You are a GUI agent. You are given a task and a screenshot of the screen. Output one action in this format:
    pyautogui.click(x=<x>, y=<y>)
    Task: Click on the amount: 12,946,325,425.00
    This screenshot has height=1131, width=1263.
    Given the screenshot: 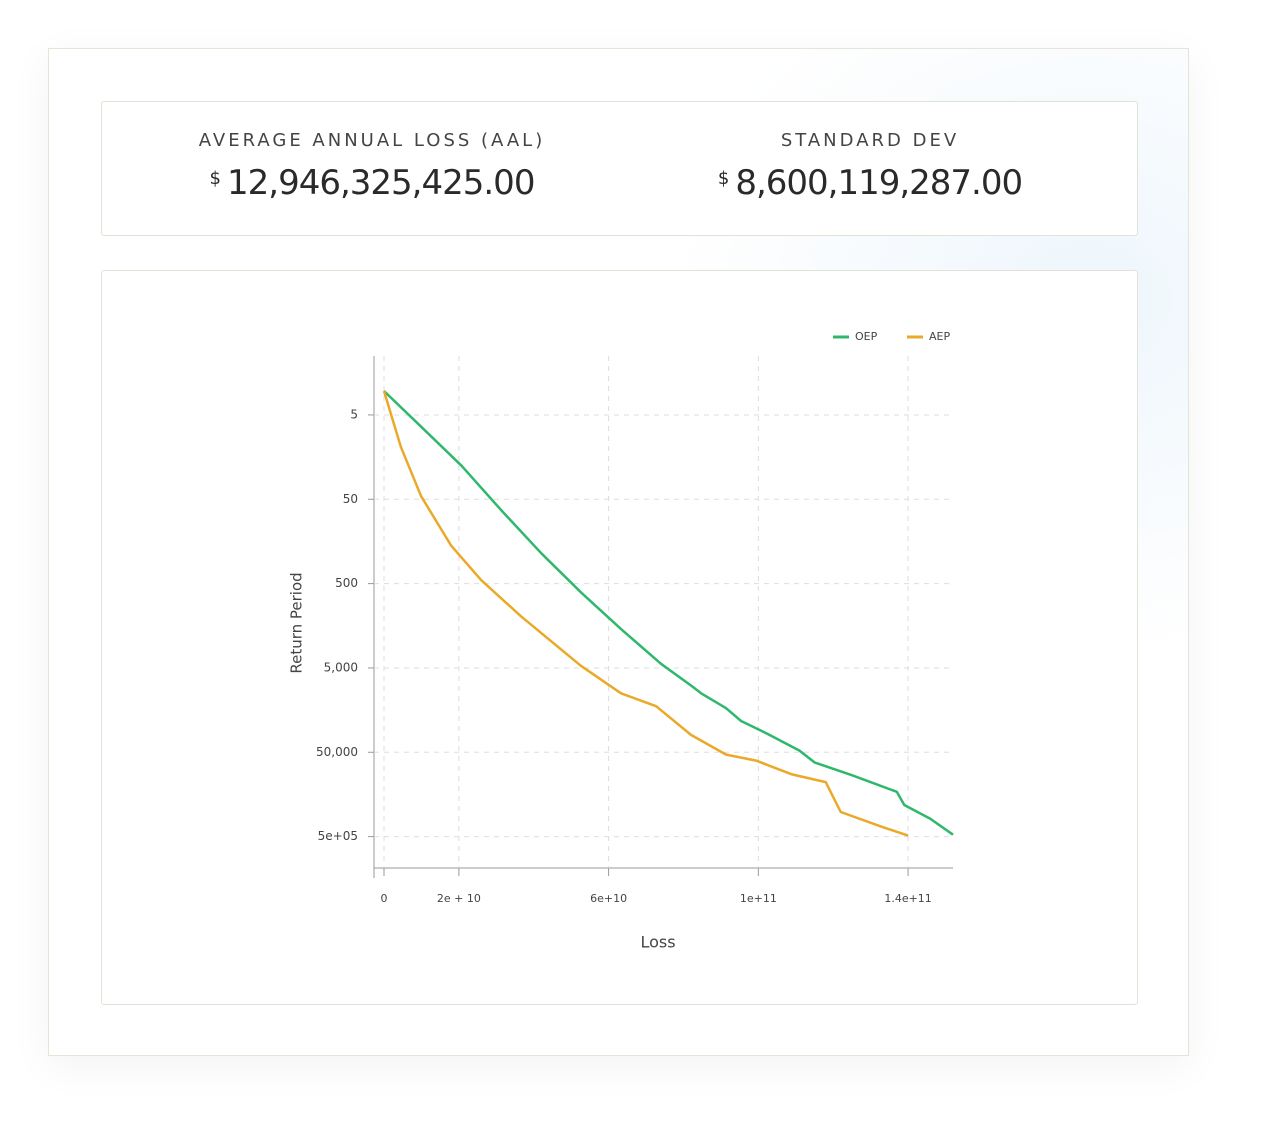 What is the action you would take?
    pyautogui.click(x=381, y=183)
    